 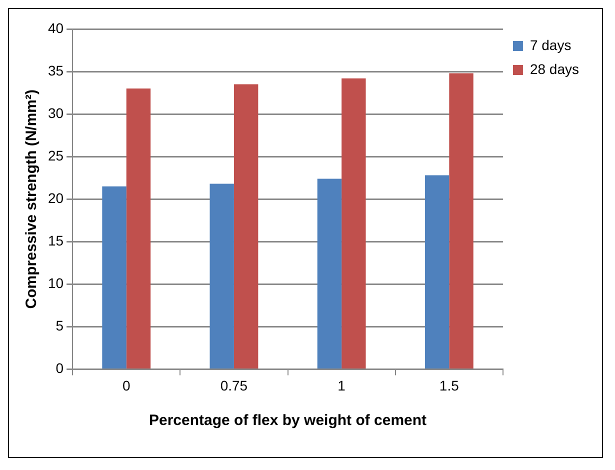 I want to click on y-tick-label: 15, so click(x=56, y=240).